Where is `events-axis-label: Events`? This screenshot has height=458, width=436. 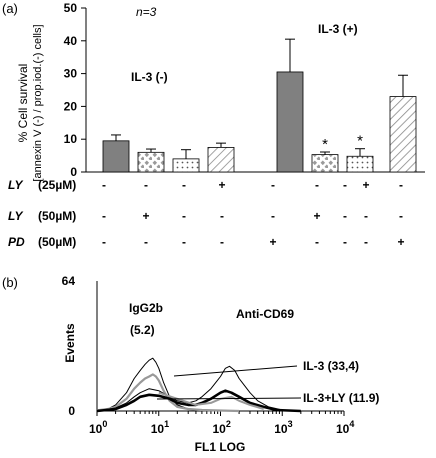 events-axis-label: Events is located at coordinates (70, 343).